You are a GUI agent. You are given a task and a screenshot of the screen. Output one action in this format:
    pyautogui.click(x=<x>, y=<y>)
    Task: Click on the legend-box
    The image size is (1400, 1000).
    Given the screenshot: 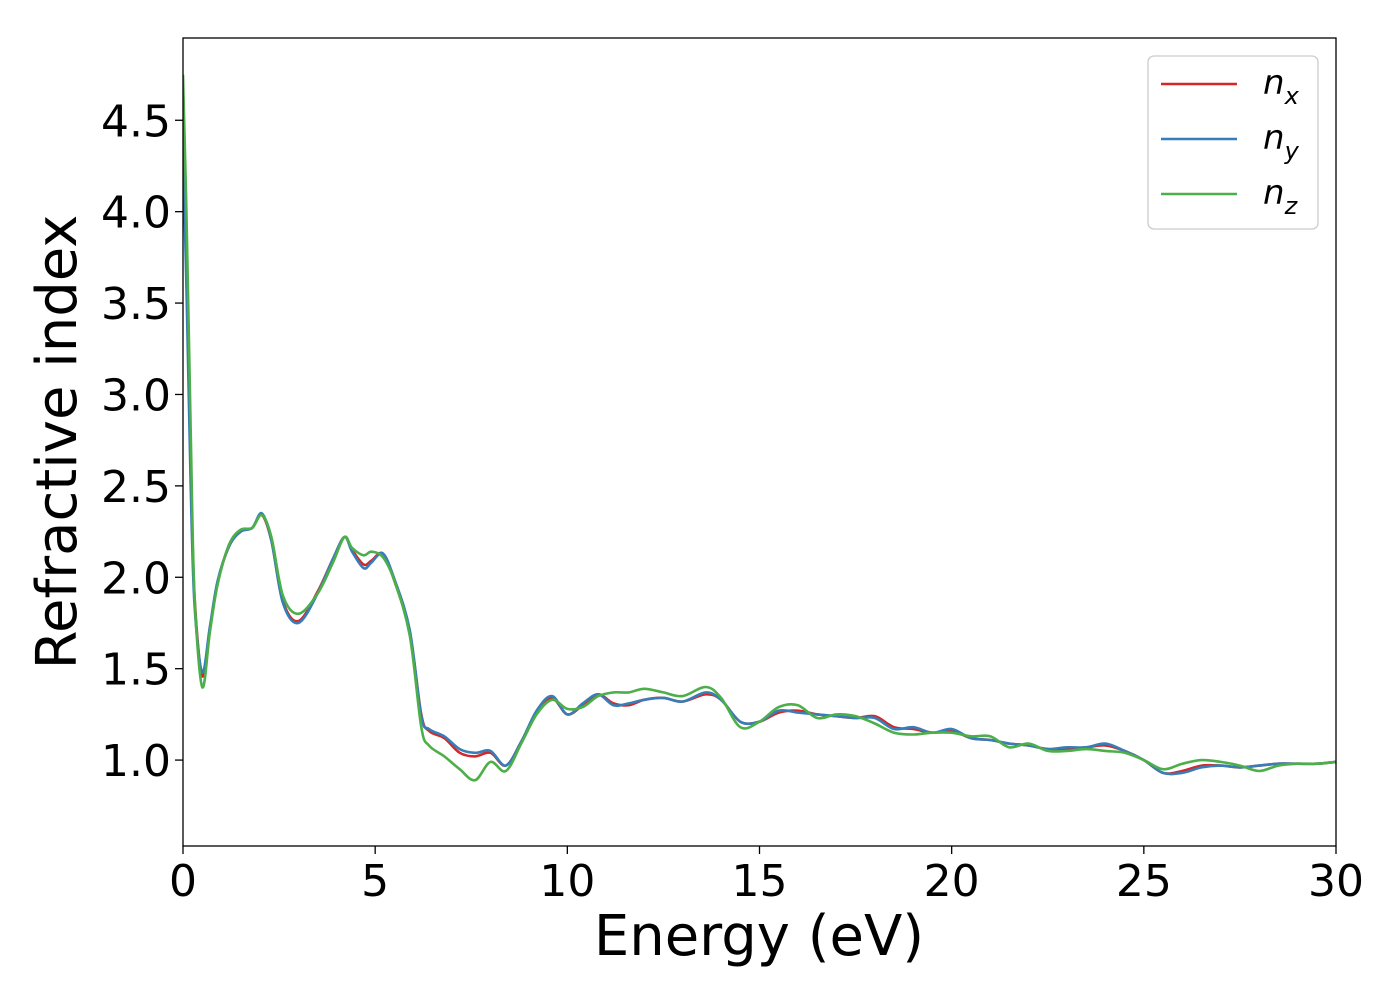 What is the action you would take?
    pyautogui.click(x=1233, y=142)
    